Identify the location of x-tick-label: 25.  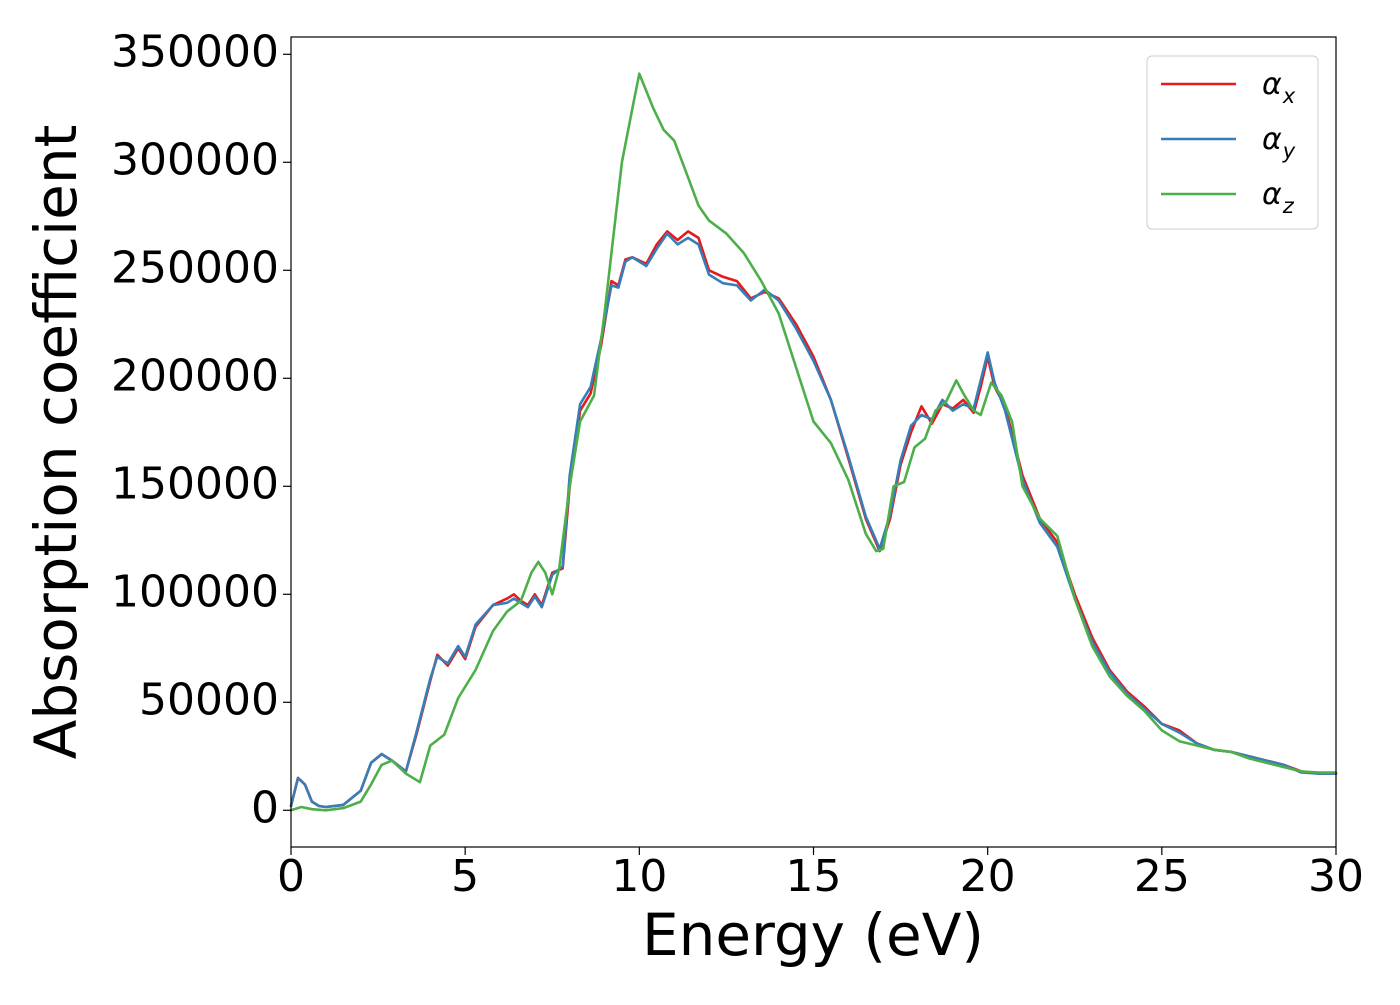
(1162, 876).